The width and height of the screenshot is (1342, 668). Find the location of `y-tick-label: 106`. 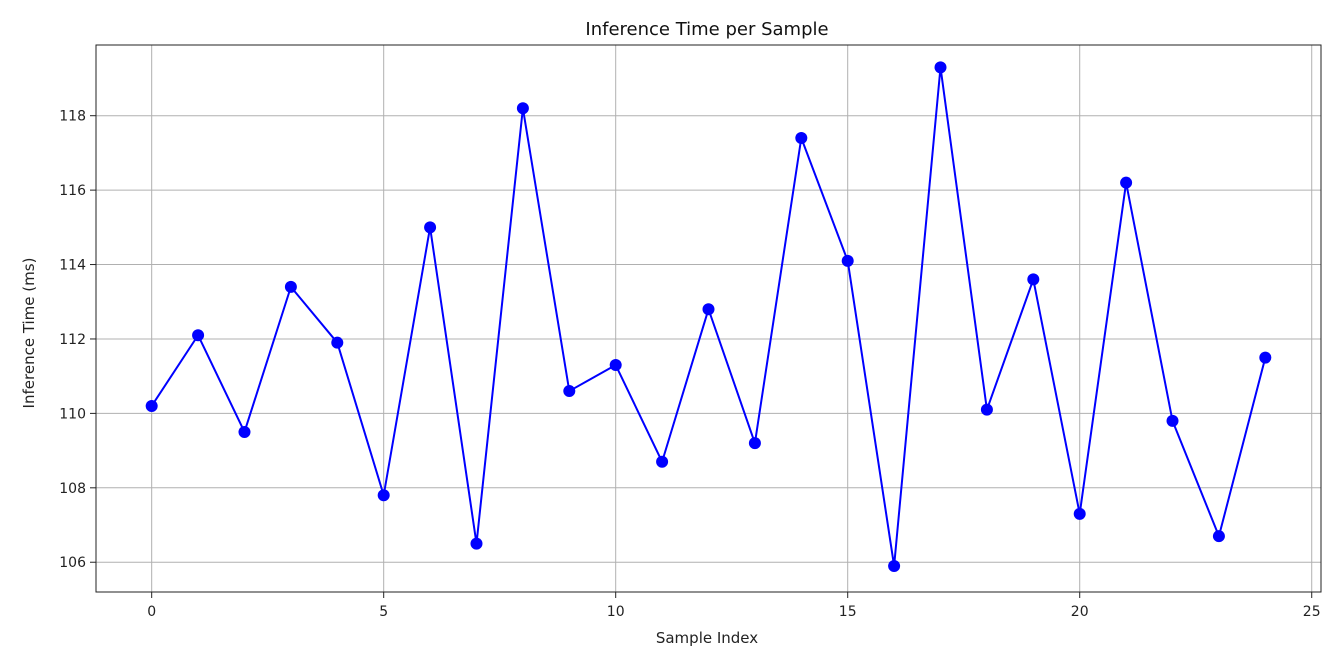

y-tick-label: 106 is located at coordinates (72, 563).